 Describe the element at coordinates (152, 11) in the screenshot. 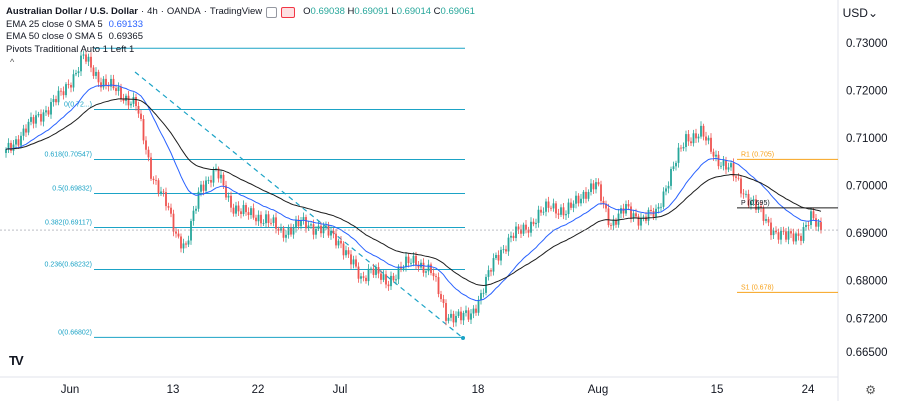

I see `interval-label: 4h` at that location.